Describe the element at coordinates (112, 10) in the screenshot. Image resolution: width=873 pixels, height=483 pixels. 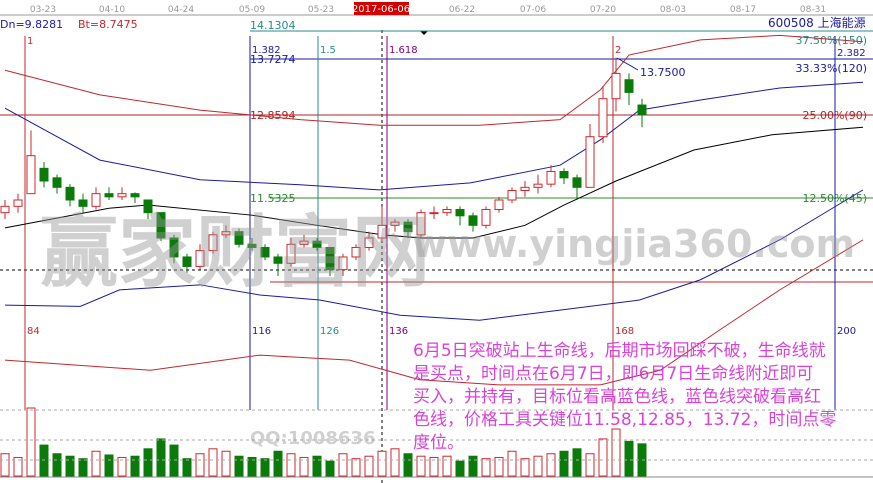
I see `date-label: 04-10` at that location.